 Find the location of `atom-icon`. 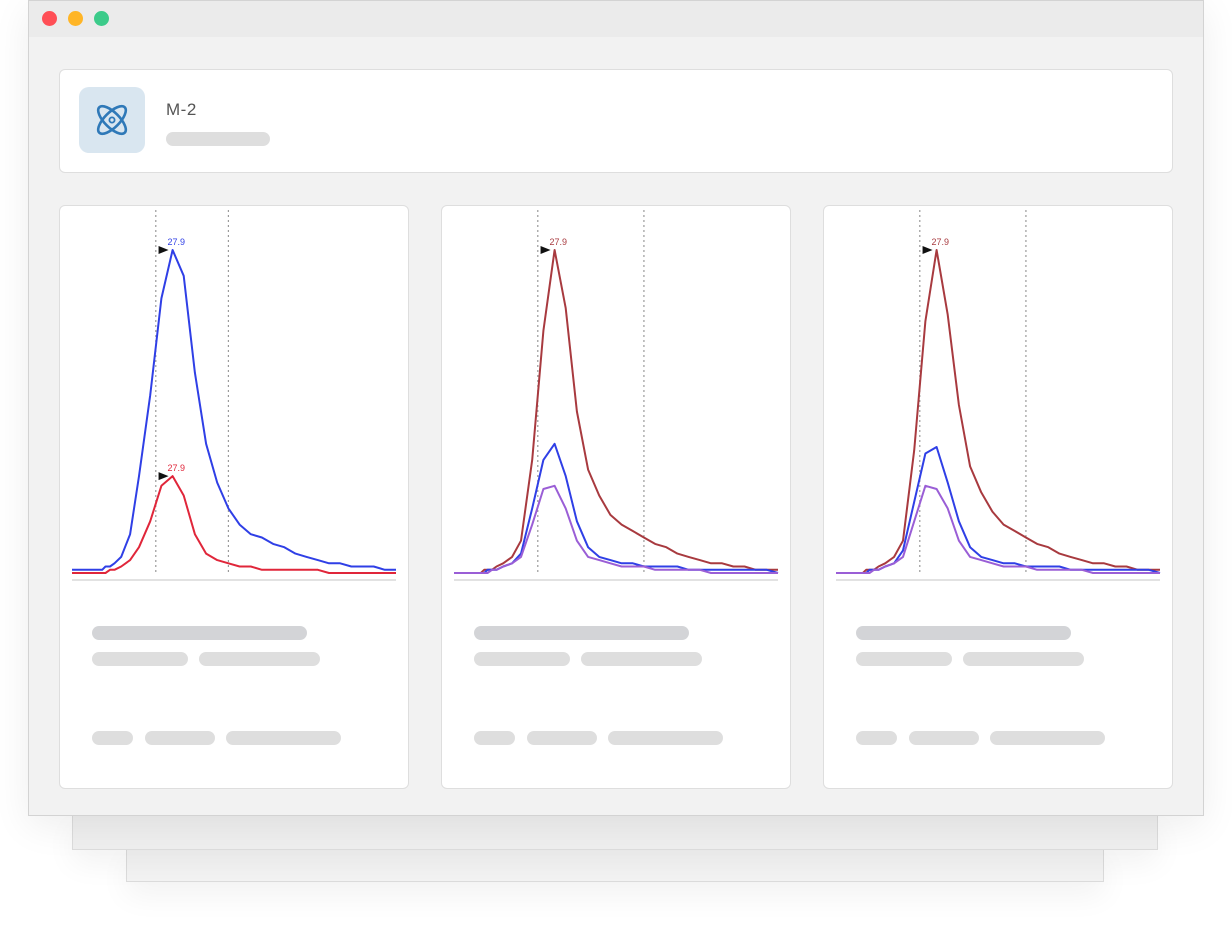

atom-icon is located at coordinates (112, 120).